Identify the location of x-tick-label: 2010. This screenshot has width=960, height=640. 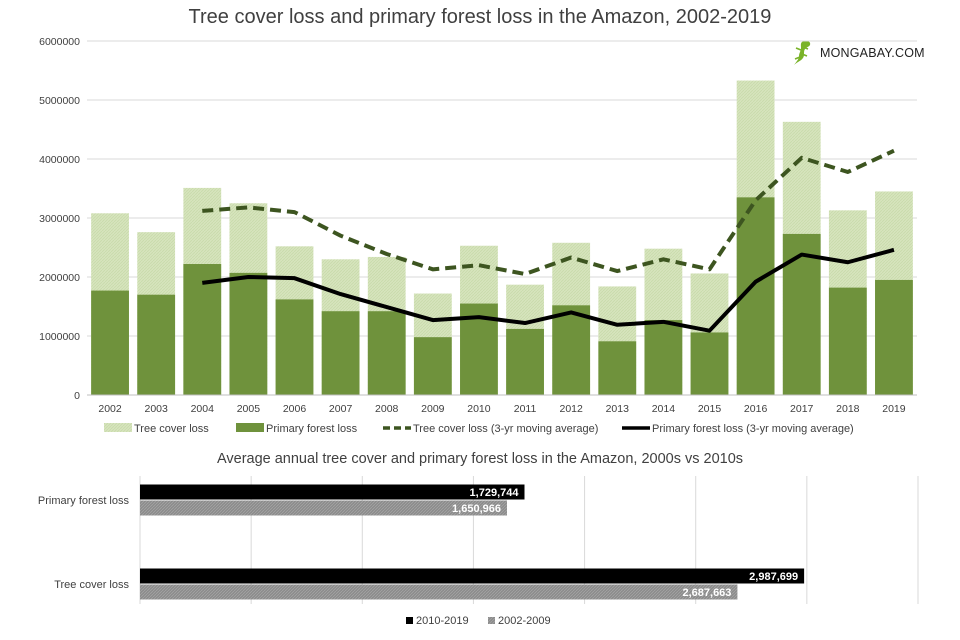
(479, 409).